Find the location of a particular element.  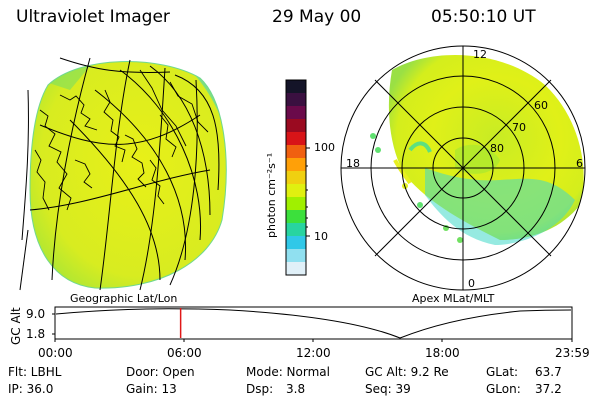

door-info: Door: Open is located at coordinates (160, 372).